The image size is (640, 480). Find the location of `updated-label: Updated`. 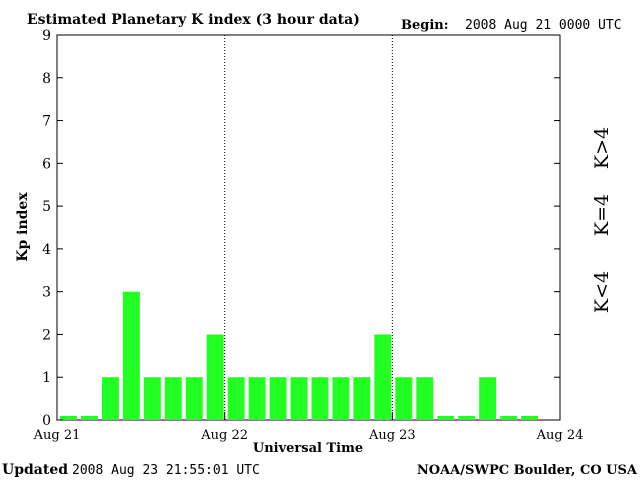

updated-label: Updated is located at coordinates (35, 470).